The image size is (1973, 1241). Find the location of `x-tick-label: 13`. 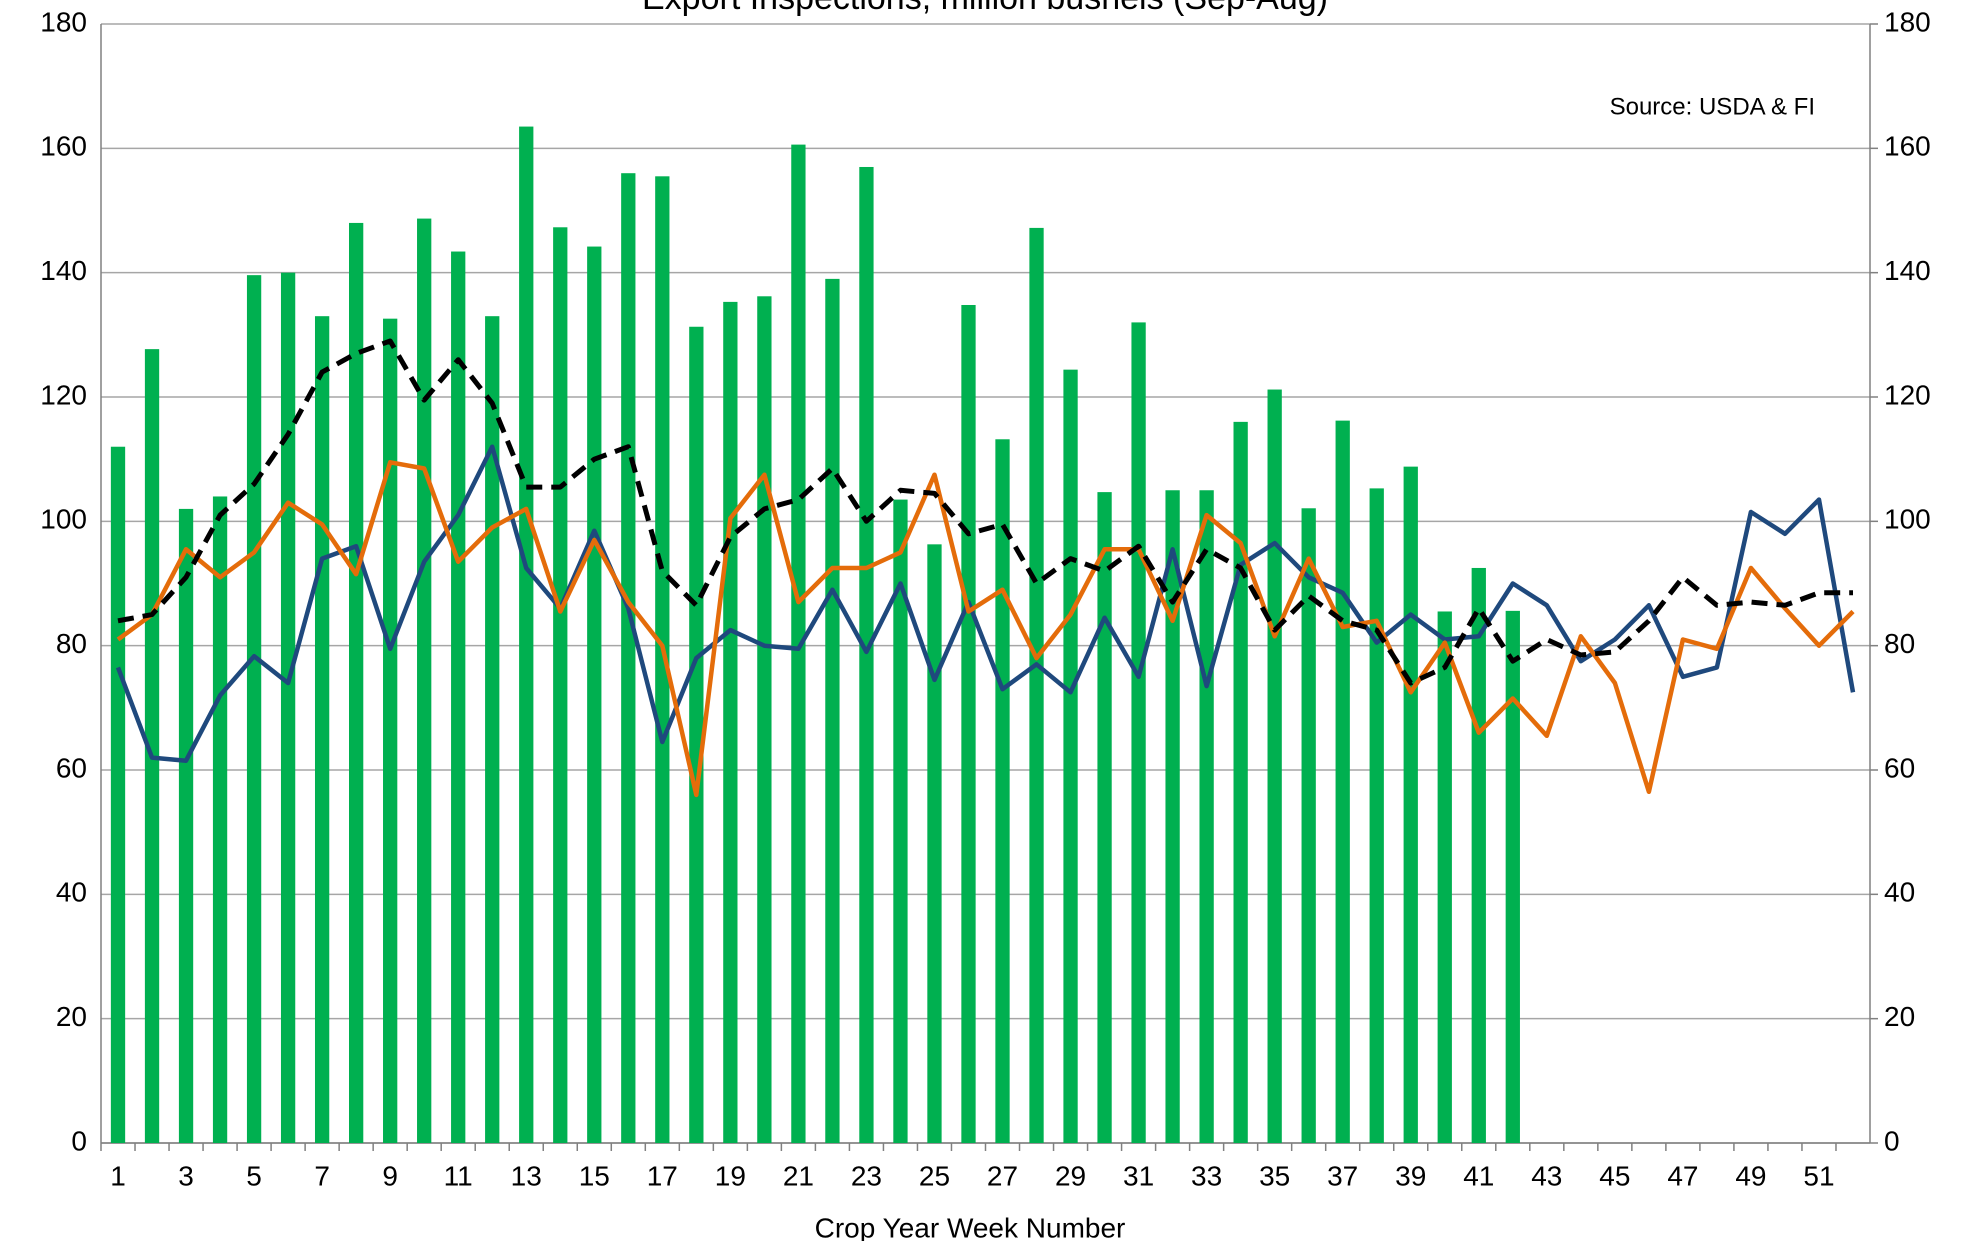

x-tick-label: 13 is located at coordinates (526, 1175).